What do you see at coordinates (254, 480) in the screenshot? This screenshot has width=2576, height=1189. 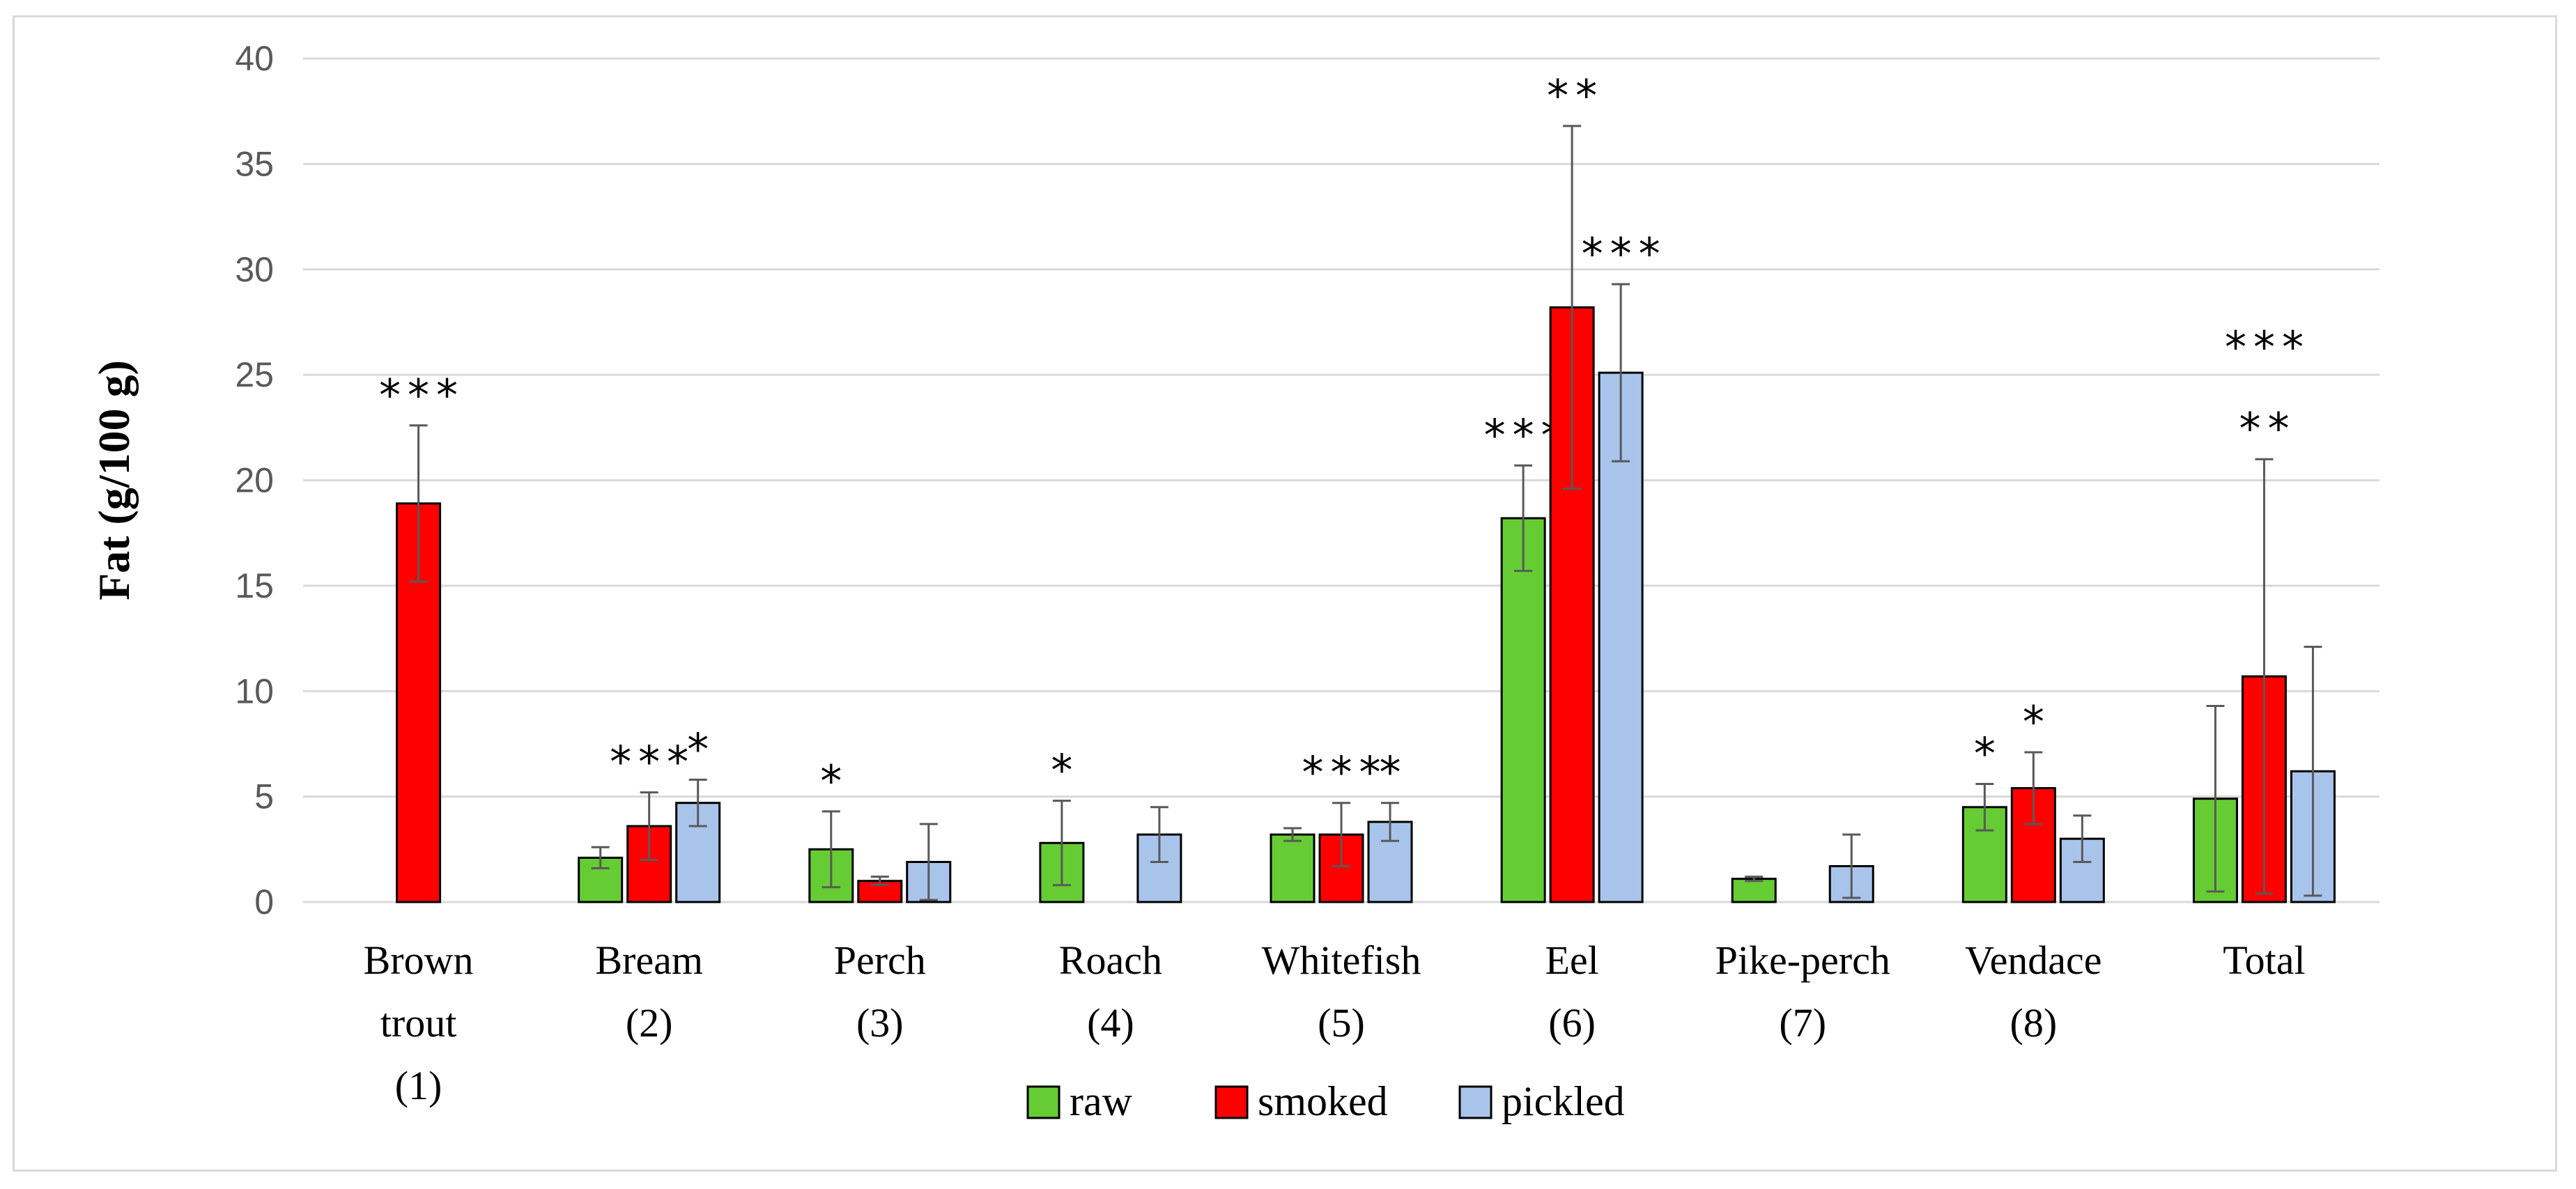 I see `y-tick-label: 20` at bounding box center [254, 480].